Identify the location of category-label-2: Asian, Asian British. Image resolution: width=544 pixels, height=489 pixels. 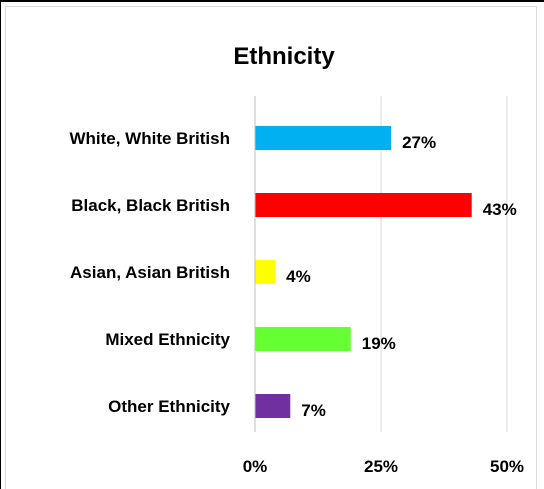
(150, 272).